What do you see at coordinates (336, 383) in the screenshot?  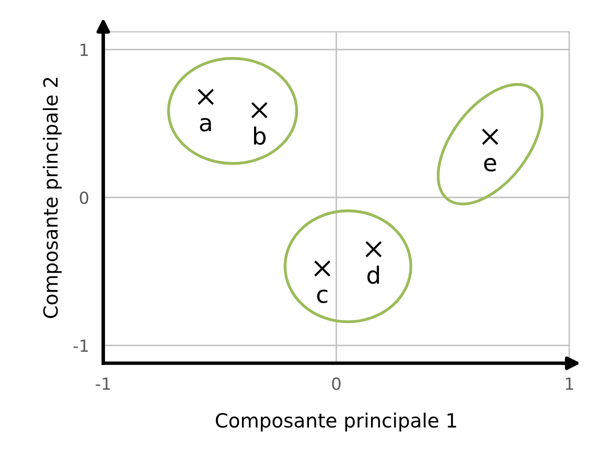 I see `x-tick-label: 0` at bounding box center [336, 383].